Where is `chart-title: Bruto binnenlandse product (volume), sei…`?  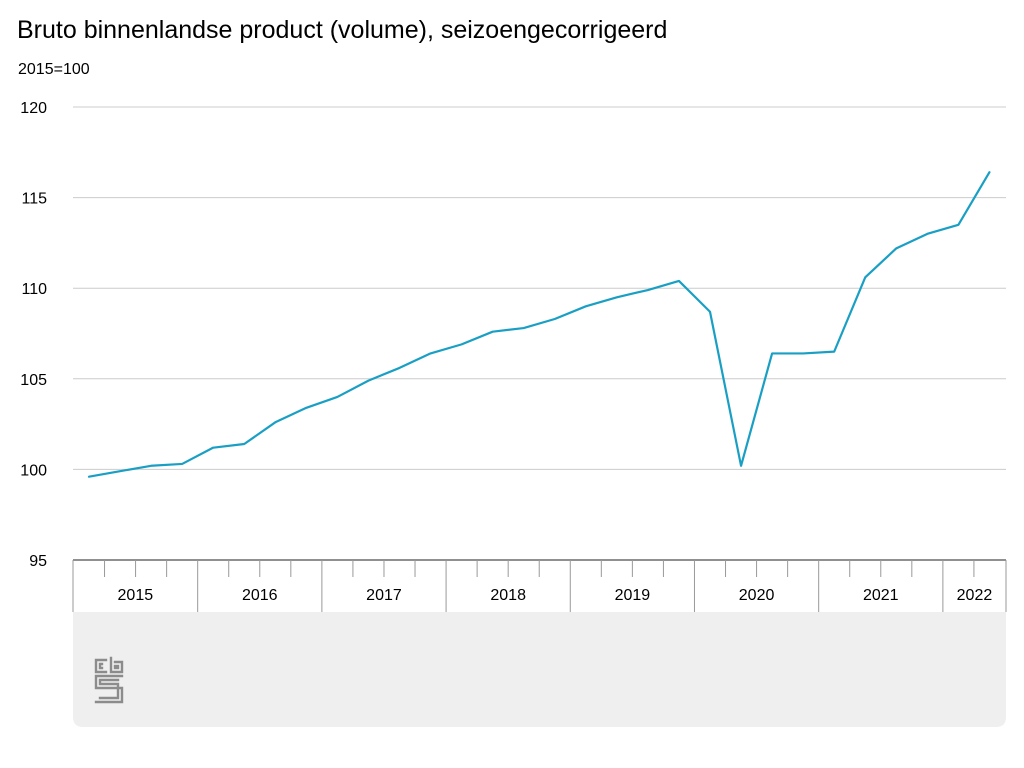 chart-title: Bruto binnenlandse product (volume), sei… is located at coordinates (342, 30).